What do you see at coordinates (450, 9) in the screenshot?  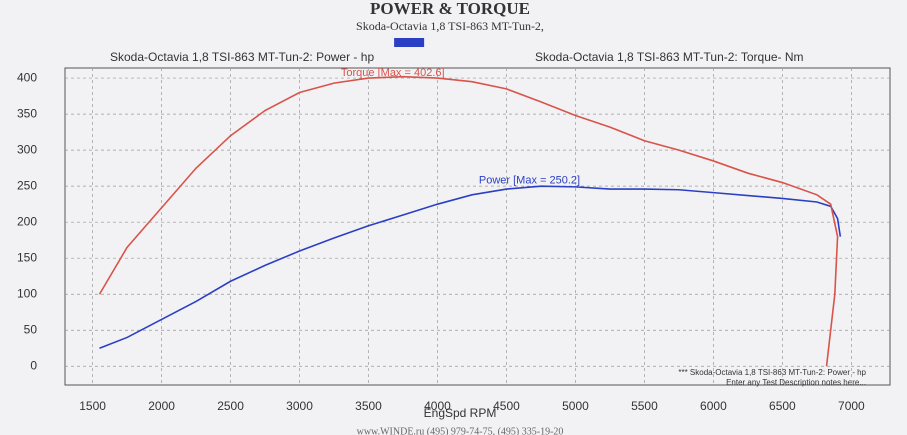 I see `chart-title: POWER & TORQUE` at bounding box center [450, 9].